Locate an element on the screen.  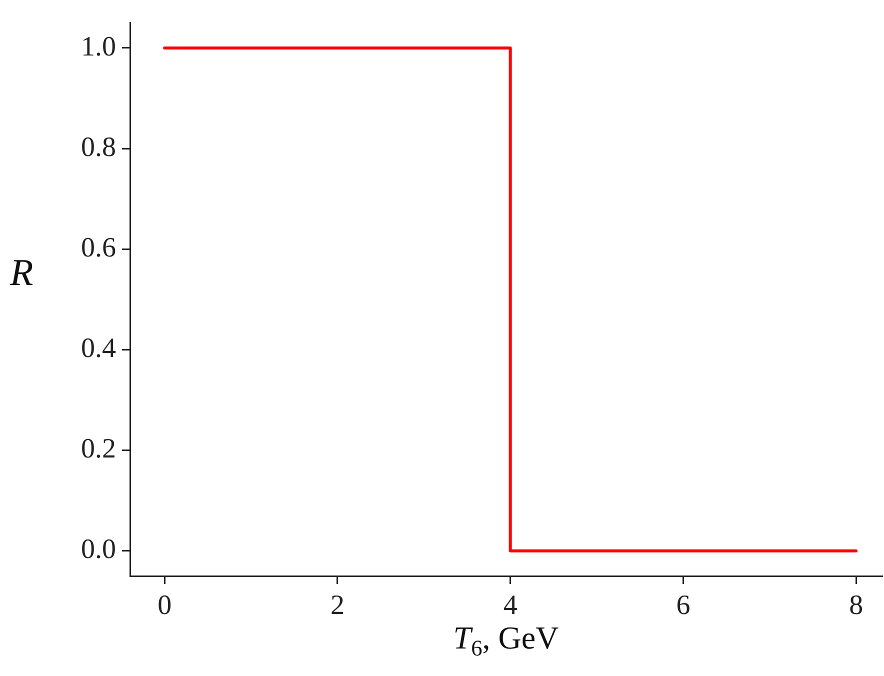
y-tick-label: 1.0 is located at coordinates (98, 46).